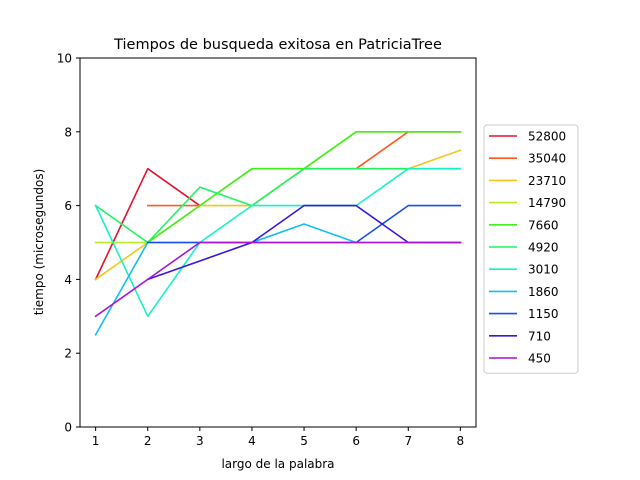  I want to click on x-tick-label: 6, so click(356, 441).